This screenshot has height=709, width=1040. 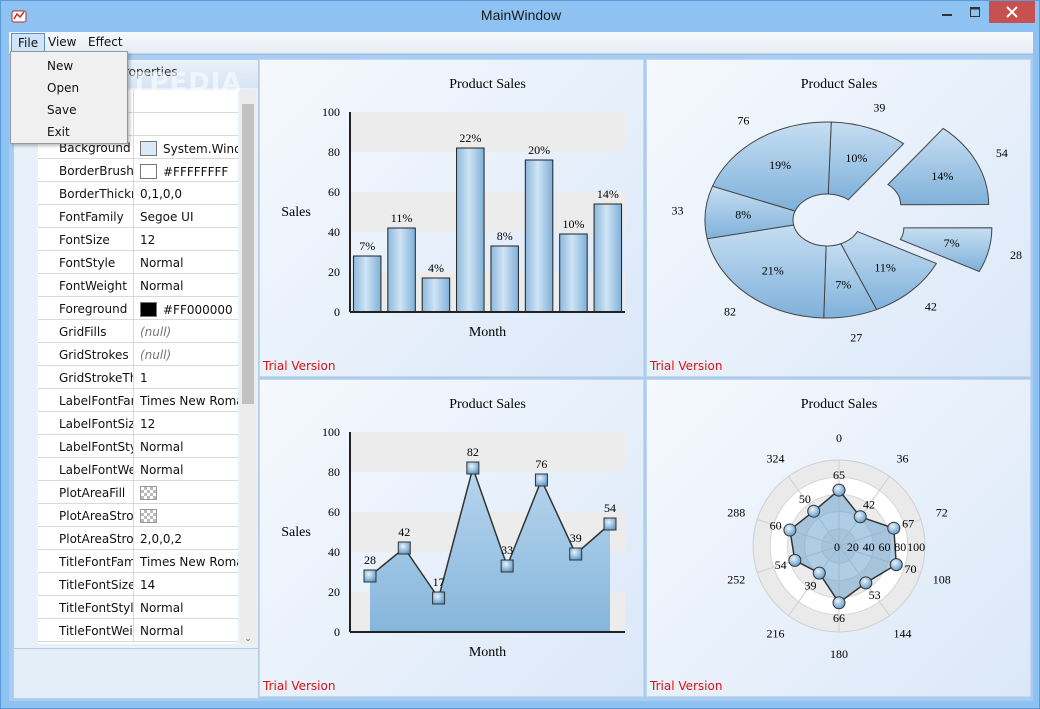 I want to click on close-button, so click(x=1012, y=12).